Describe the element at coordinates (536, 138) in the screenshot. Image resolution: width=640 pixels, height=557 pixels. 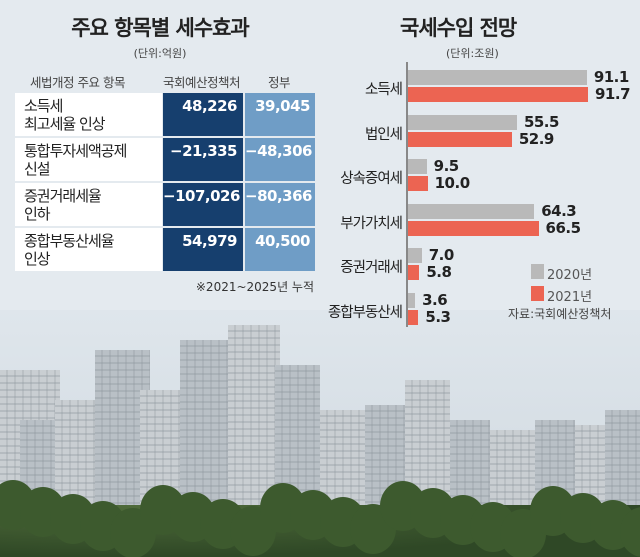
I see `bar-value-label: 52.9` at that location.